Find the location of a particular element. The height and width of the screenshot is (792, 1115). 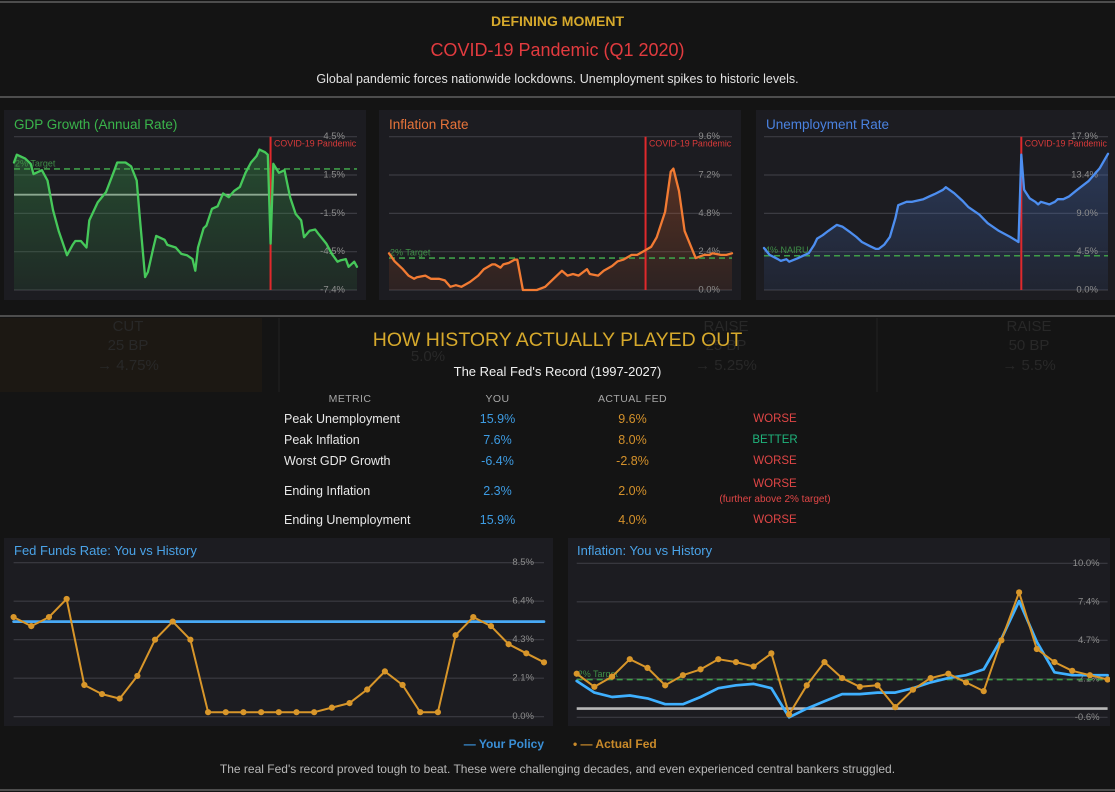

history-subtitle: The Real Fed's Record (1997-2027) is located at coordinates (557, 371).